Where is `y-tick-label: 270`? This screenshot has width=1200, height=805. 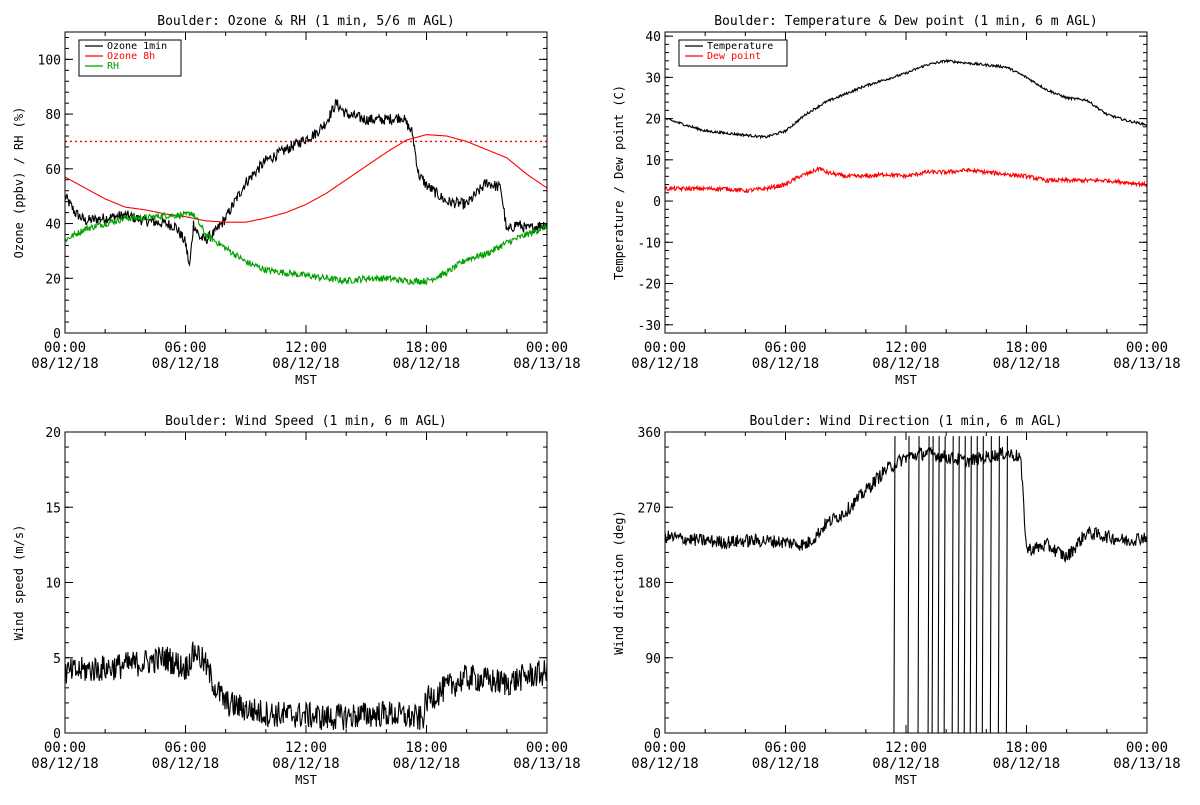 y-tick-label: 270 is located at coordinates (649, 508).